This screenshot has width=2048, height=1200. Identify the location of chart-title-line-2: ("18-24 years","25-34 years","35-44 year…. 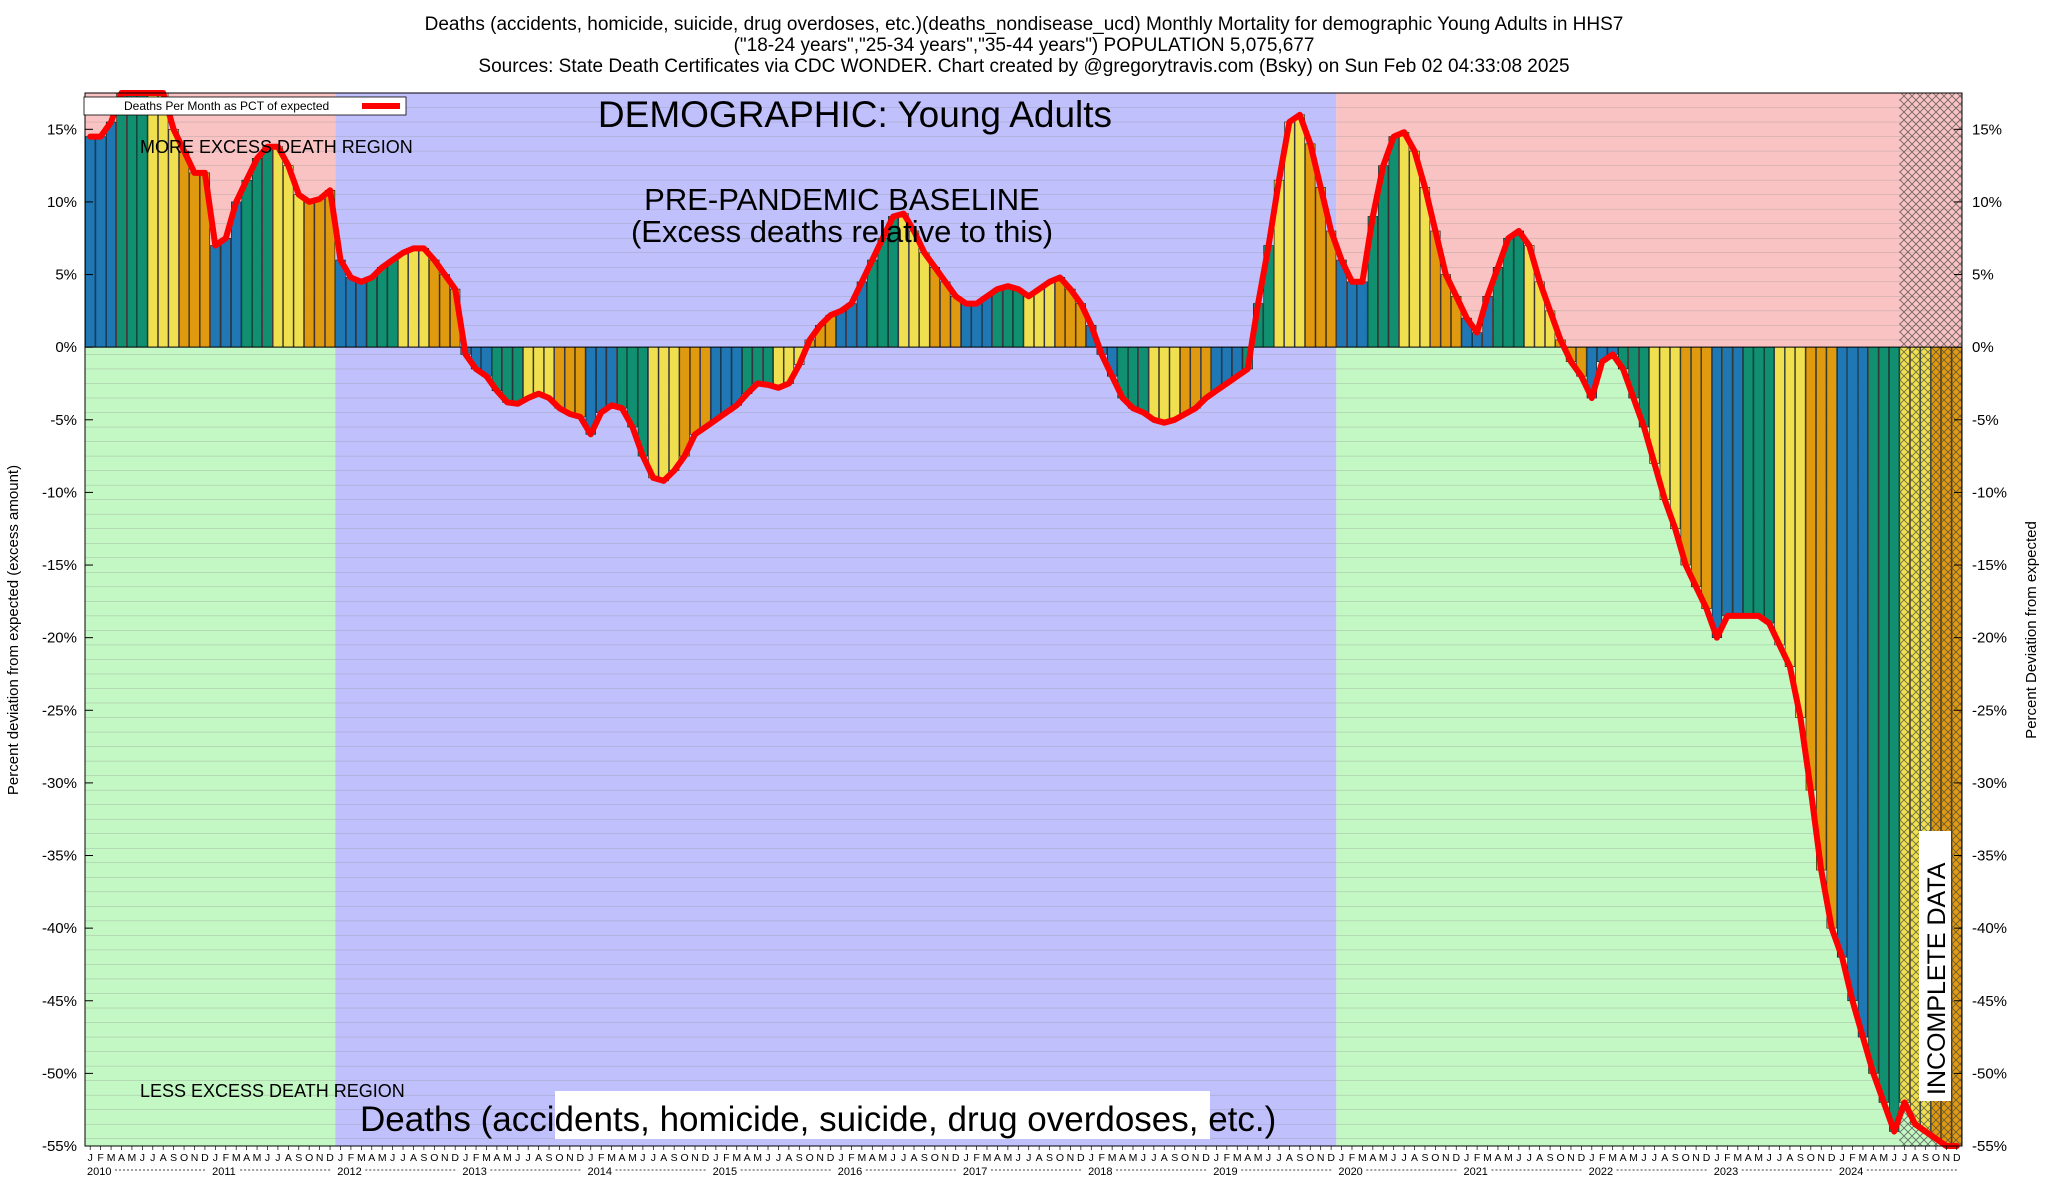
(1024, 45).